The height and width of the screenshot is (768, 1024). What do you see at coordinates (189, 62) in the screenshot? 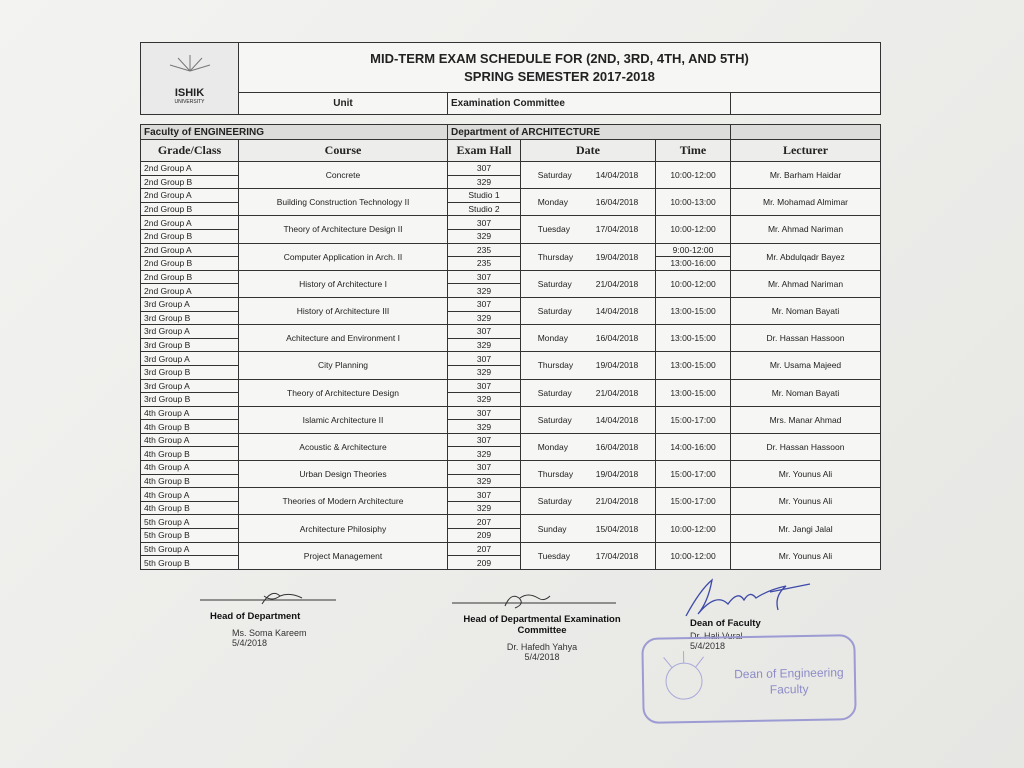
I see `logo-icon` at bounding box center [189, 62].